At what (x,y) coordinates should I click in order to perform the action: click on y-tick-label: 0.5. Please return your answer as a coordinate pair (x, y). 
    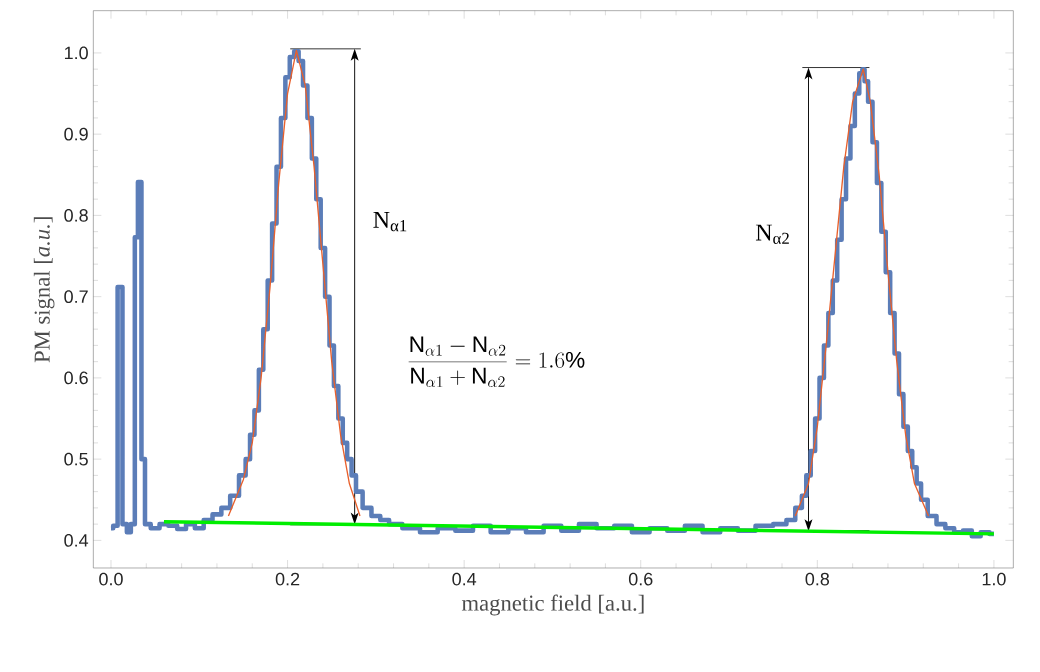
    Looking at the image, I should click on (76, 459).